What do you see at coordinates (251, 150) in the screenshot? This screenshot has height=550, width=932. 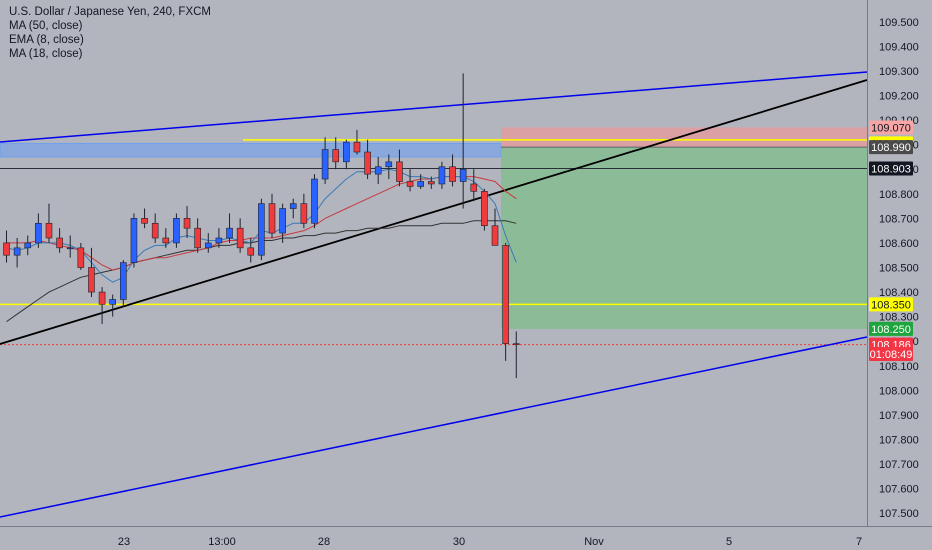 I see `supply-zone` at bounding box center [251, 150].